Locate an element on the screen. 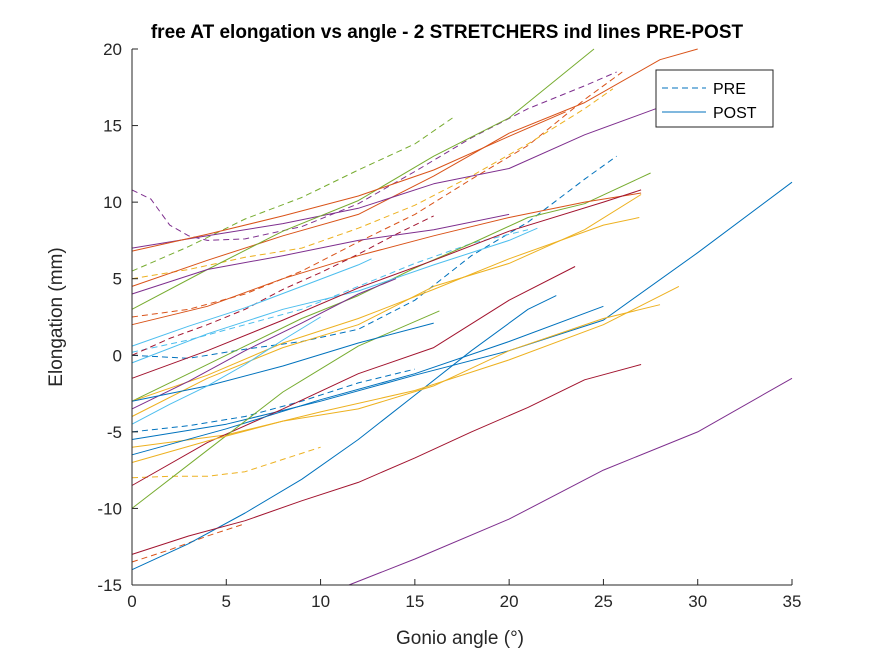  x-tick-label-7: 35 is located at coordinates (792, 601).